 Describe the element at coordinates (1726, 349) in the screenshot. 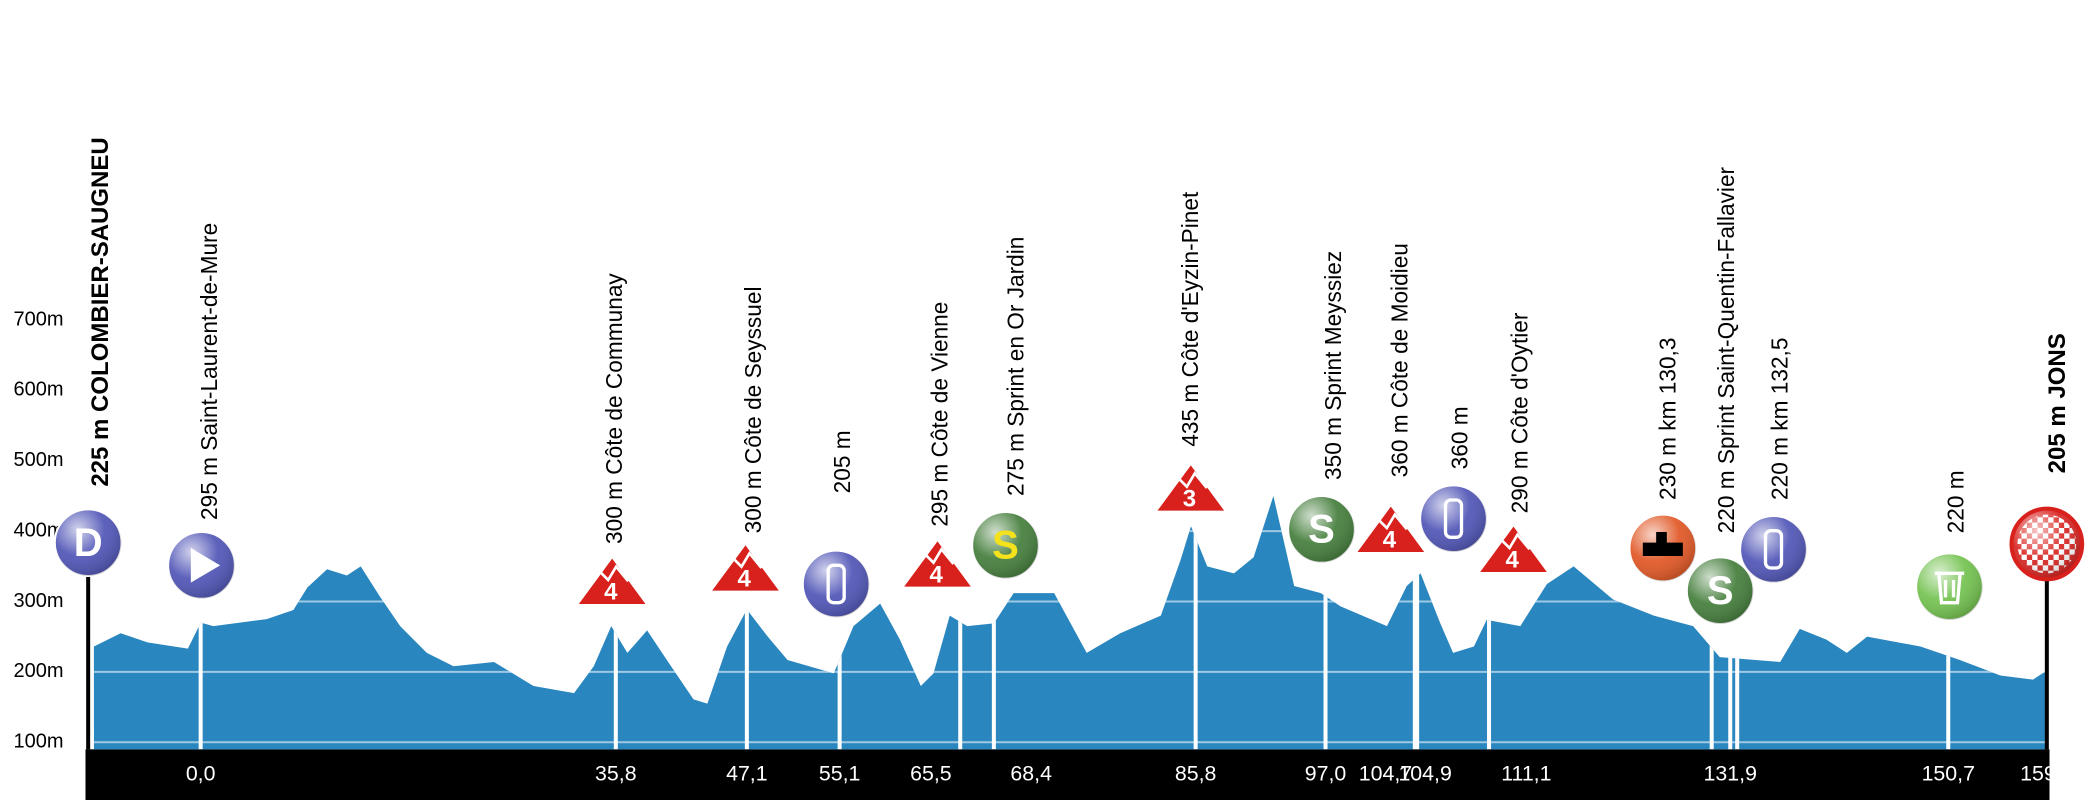

I see `marker-label: 220 m Sprint Saint-Quentin-Fallavier` at that location.